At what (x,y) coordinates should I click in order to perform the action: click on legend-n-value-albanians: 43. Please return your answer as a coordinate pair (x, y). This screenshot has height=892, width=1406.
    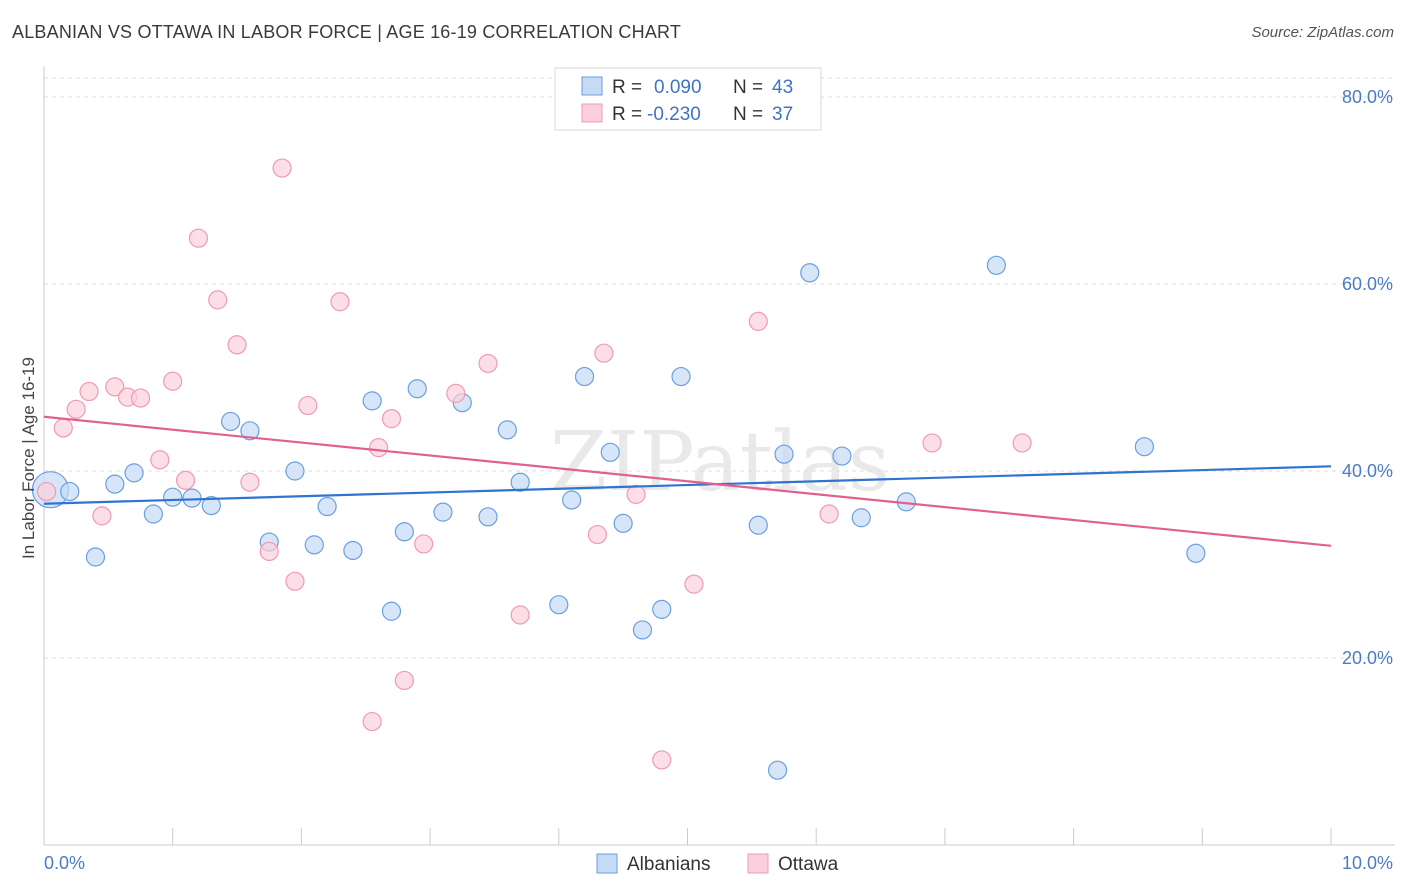
    Looking at the image, I should click on (782, 87).